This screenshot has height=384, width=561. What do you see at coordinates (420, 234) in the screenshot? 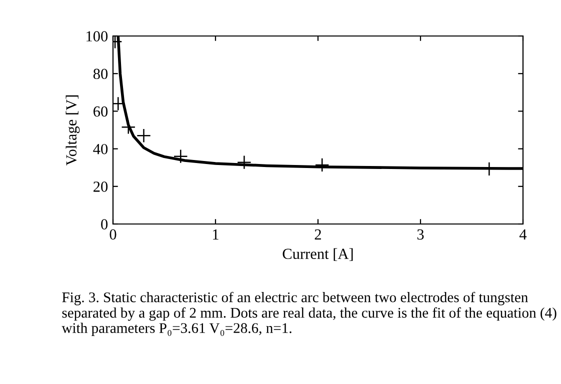
I see `x-tick-label: 3` at bounding box center [420, 234].